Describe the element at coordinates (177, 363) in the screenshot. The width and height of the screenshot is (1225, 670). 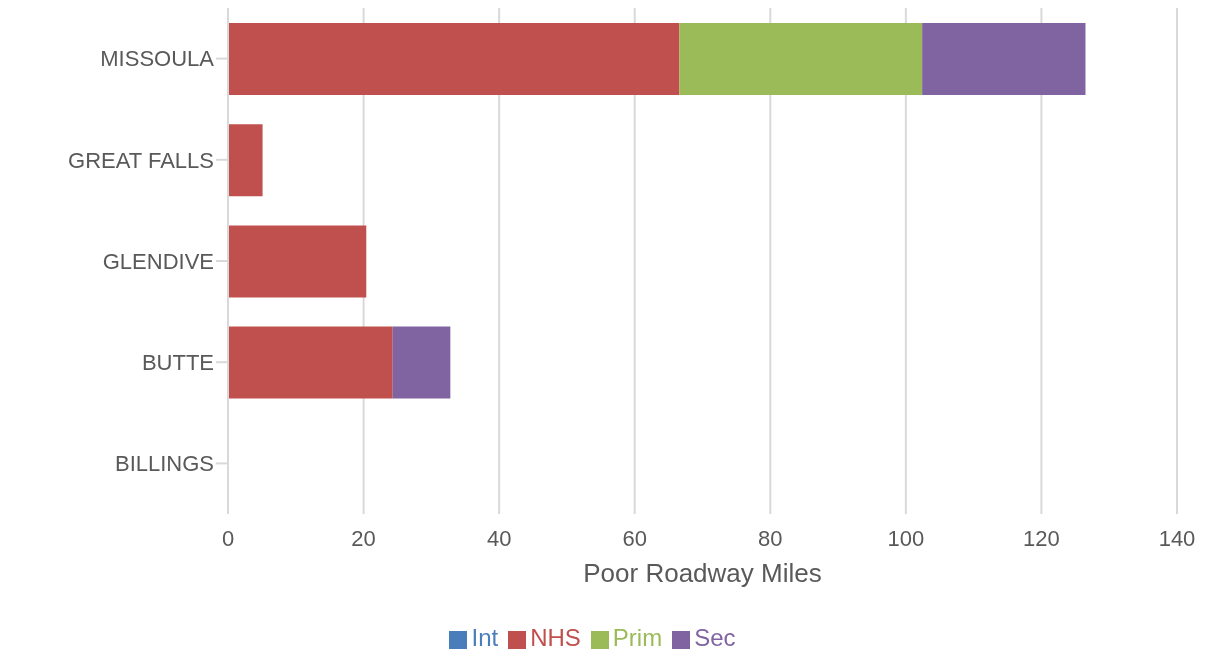
I see `y-tick-label: BUTTE` at that location.